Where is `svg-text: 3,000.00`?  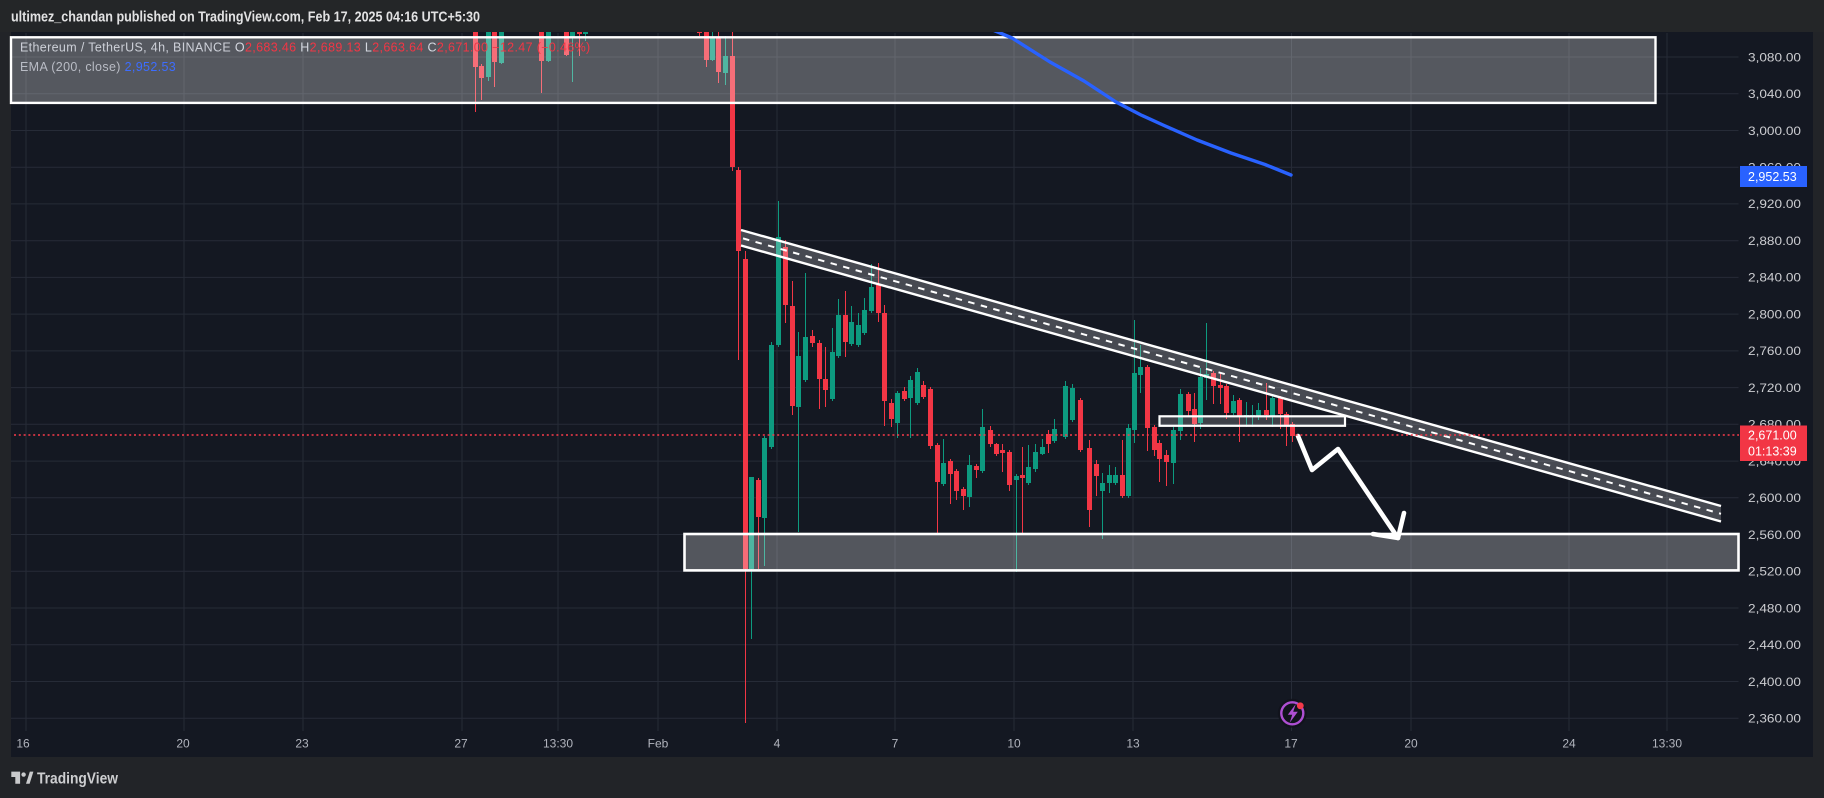
svg-text: 3,000.00 is located at coordinates (1774, 131).